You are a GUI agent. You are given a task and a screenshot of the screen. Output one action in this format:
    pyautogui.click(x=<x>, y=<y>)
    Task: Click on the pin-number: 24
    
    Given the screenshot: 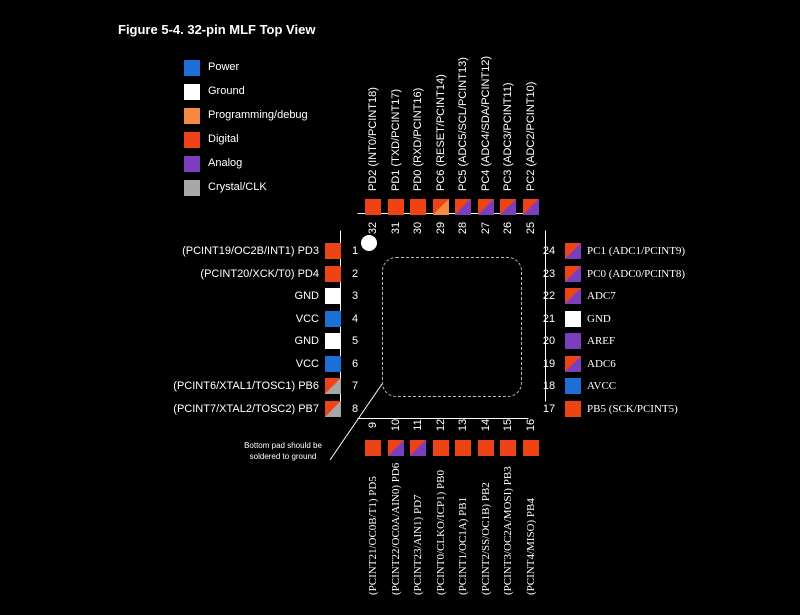 What is the action you would take?
    pyautogui.click(x=549, y=251)
    